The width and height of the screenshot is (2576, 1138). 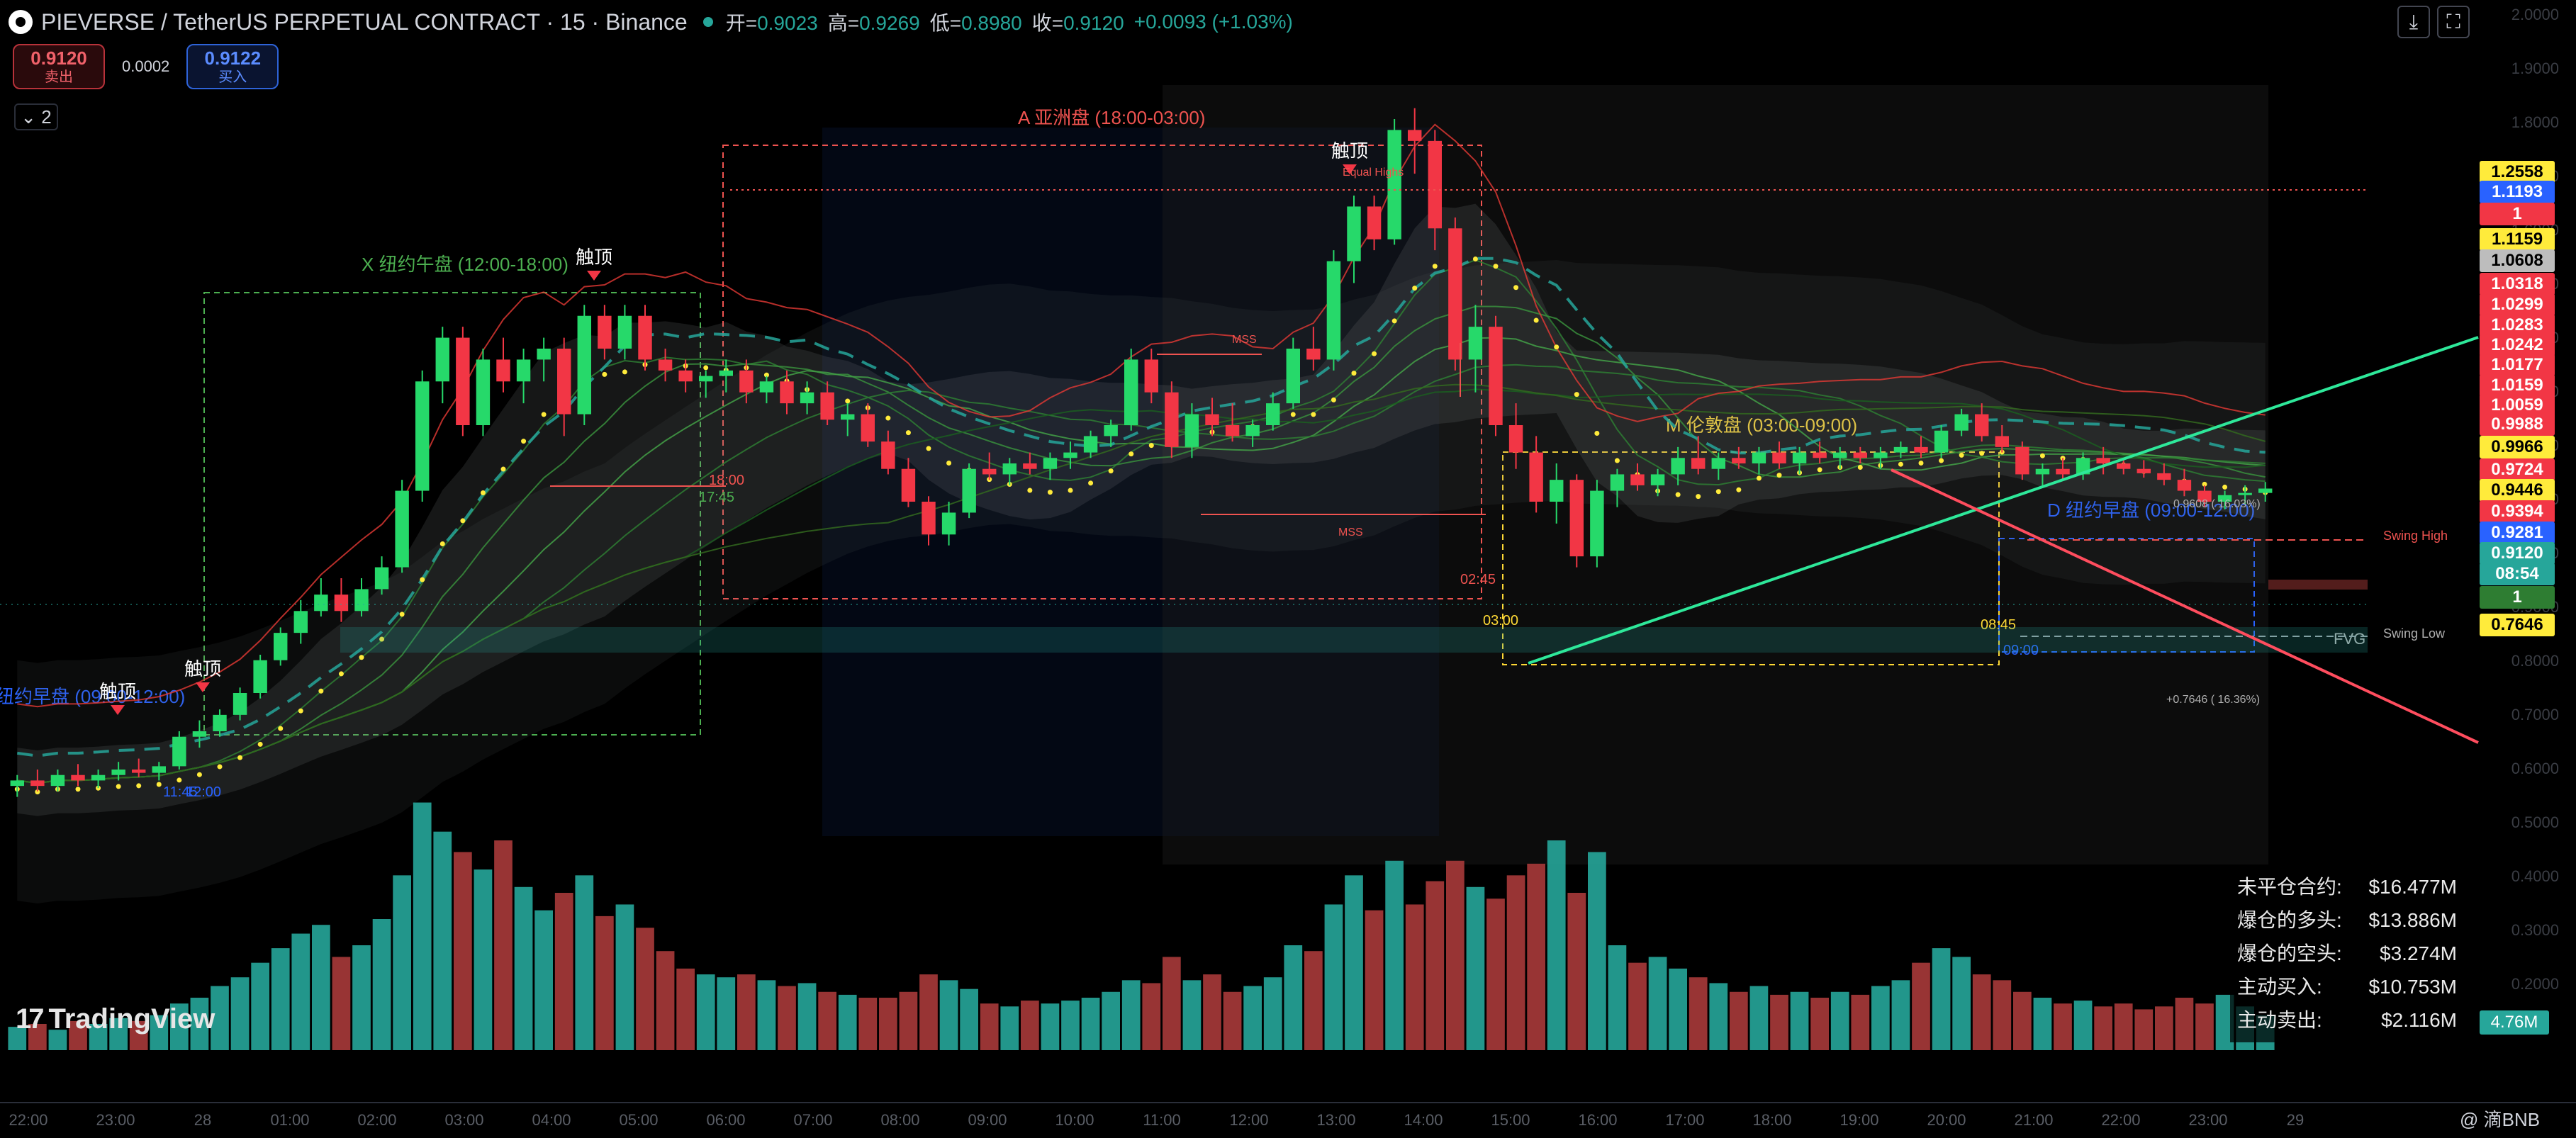 I want to click on sell-button: 0.9120 卖出, so click(x=59, y=66).